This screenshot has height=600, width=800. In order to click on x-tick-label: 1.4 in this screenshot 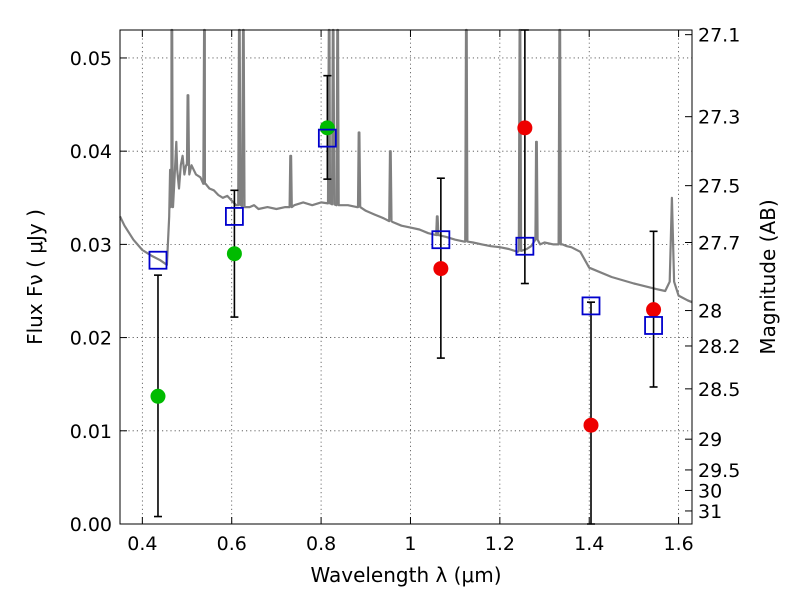, I will do `click(589, 544)`.